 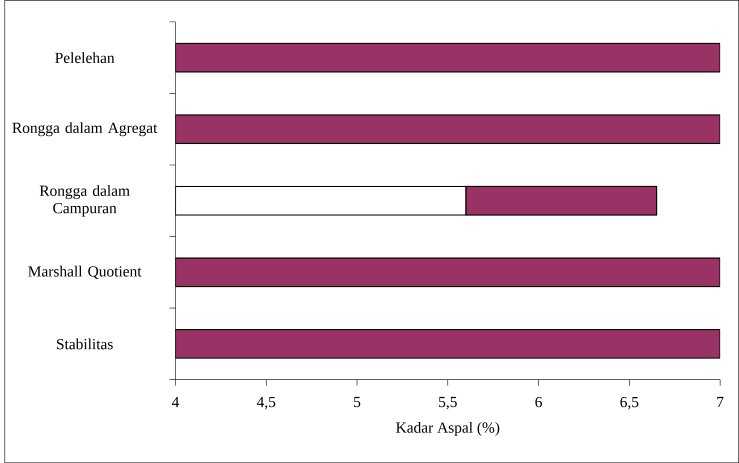 I want to click on y-tick-label: Stabilitas, so click(x=85, y=344).